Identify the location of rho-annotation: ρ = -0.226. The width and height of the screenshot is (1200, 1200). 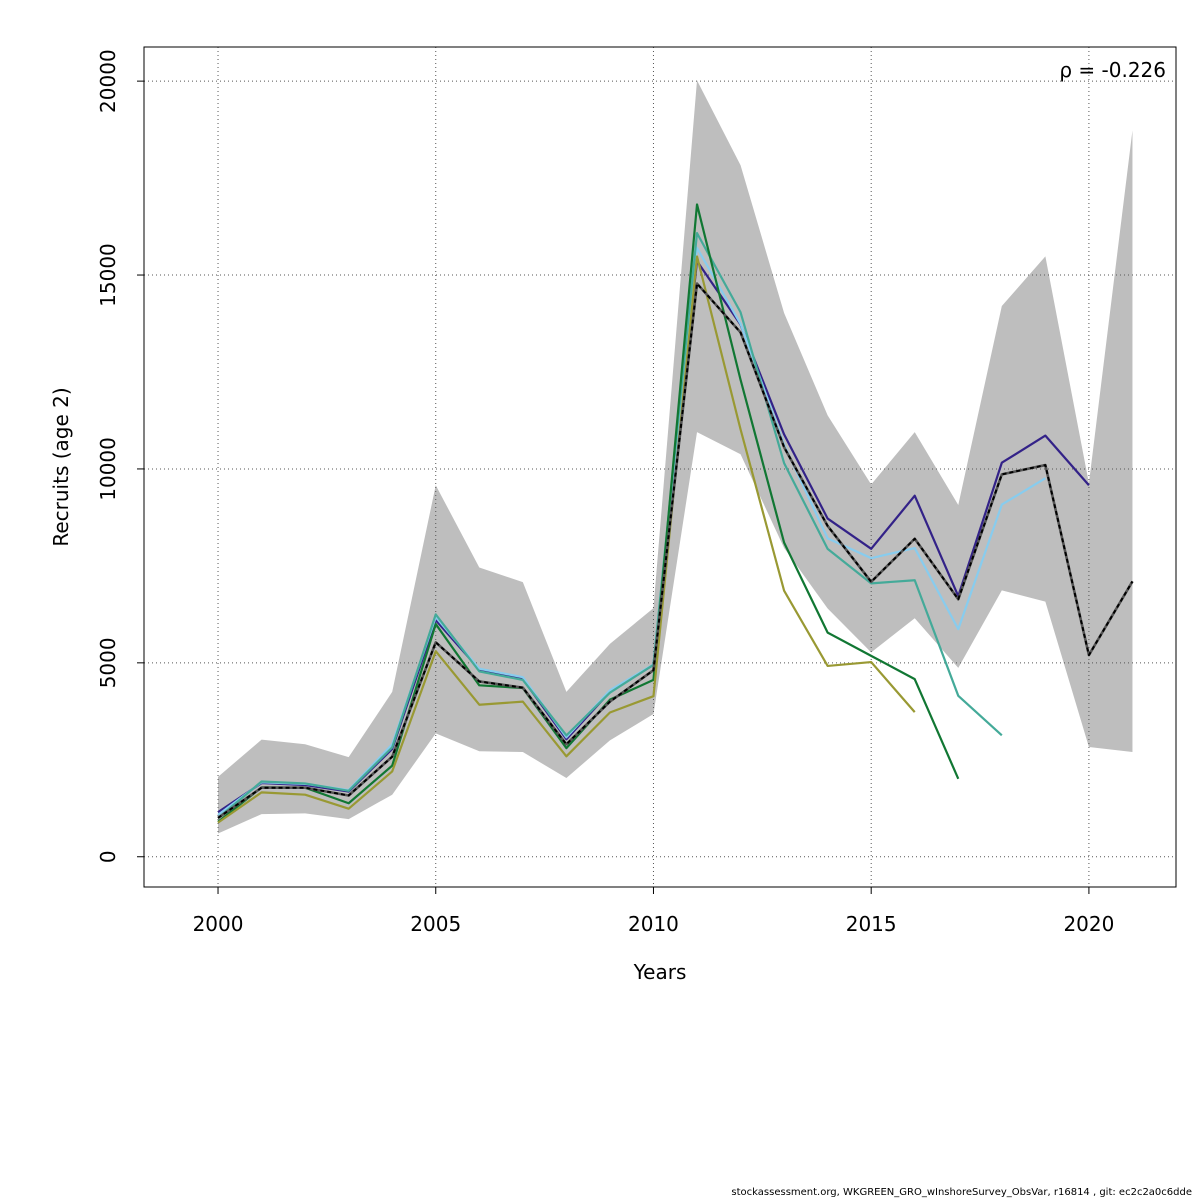
(1112, 70).